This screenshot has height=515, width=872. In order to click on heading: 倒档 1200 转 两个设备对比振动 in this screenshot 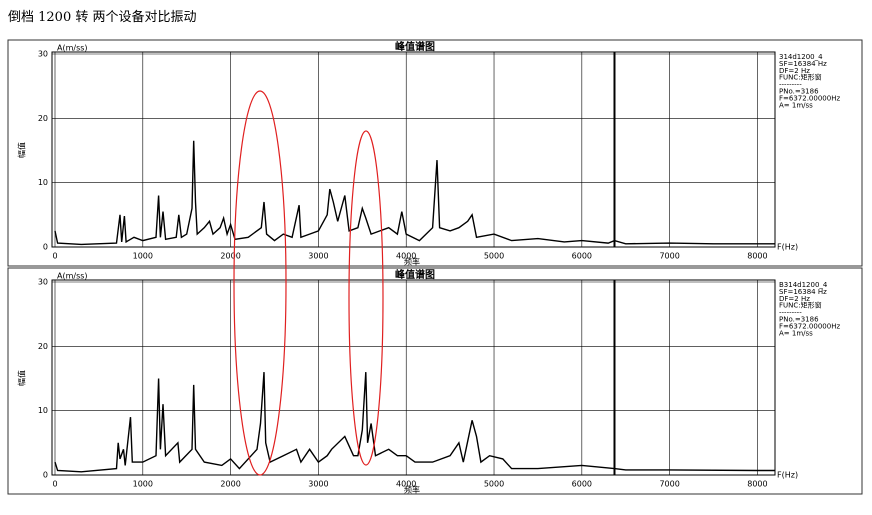, I will do `click(102, 17)`.